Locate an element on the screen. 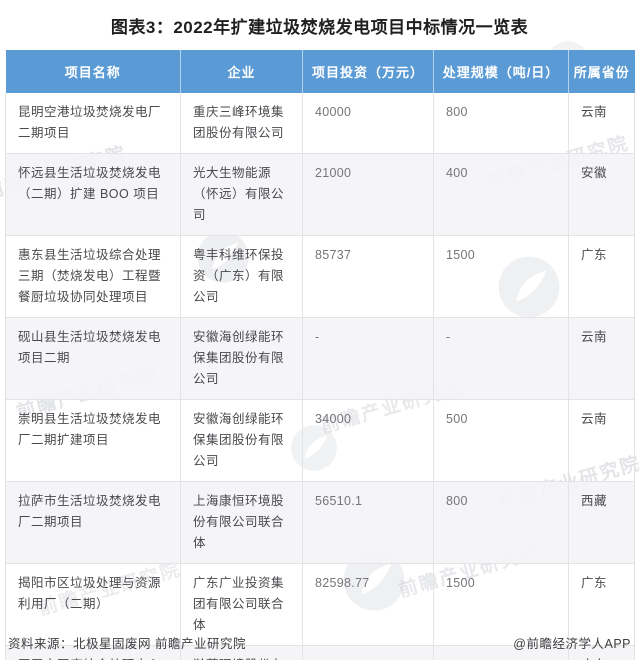 This screenshot has height=660, width=639. scale-cell: 500 is located at coordinates (501, 440).